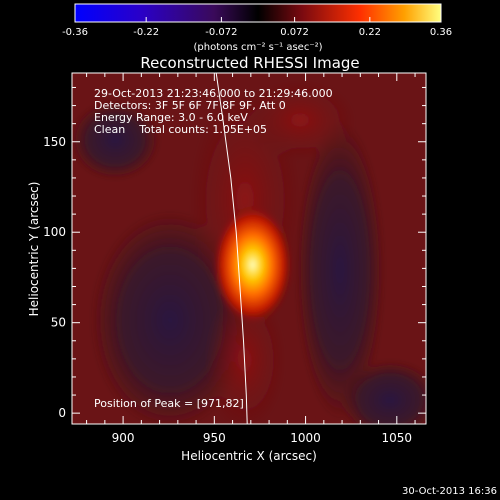 This screenshot has width=500, height=500. What do you see at coordinates (171, 117) in the screenshot?
I see `info-line-3: Energy Range: 3.0 - 6.0 keV` at bounding box center [171, 117].